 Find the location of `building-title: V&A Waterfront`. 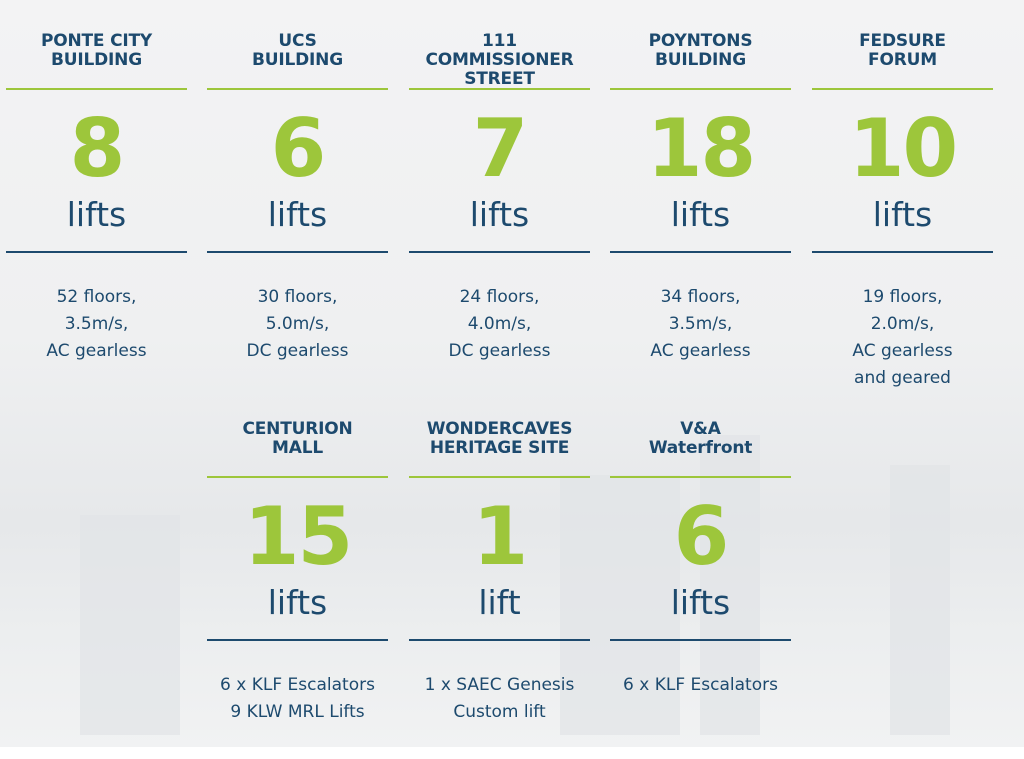

building-title: V&A Waterfront is located at coordinates (700, 440).